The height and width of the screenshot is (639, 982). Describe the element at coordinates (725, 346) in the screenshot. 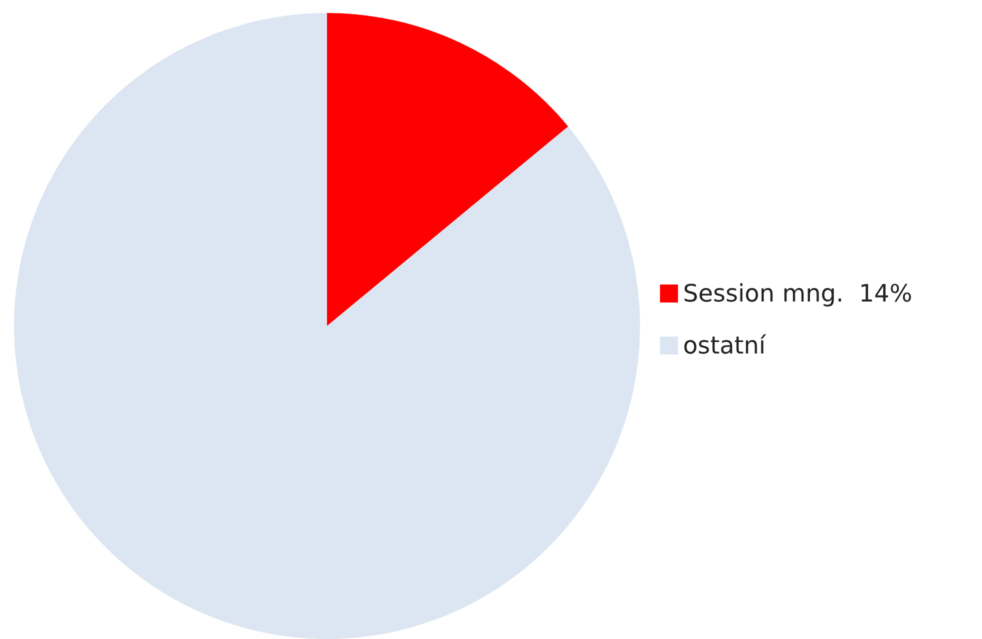

I see `legend-label: ostatní` at that location.